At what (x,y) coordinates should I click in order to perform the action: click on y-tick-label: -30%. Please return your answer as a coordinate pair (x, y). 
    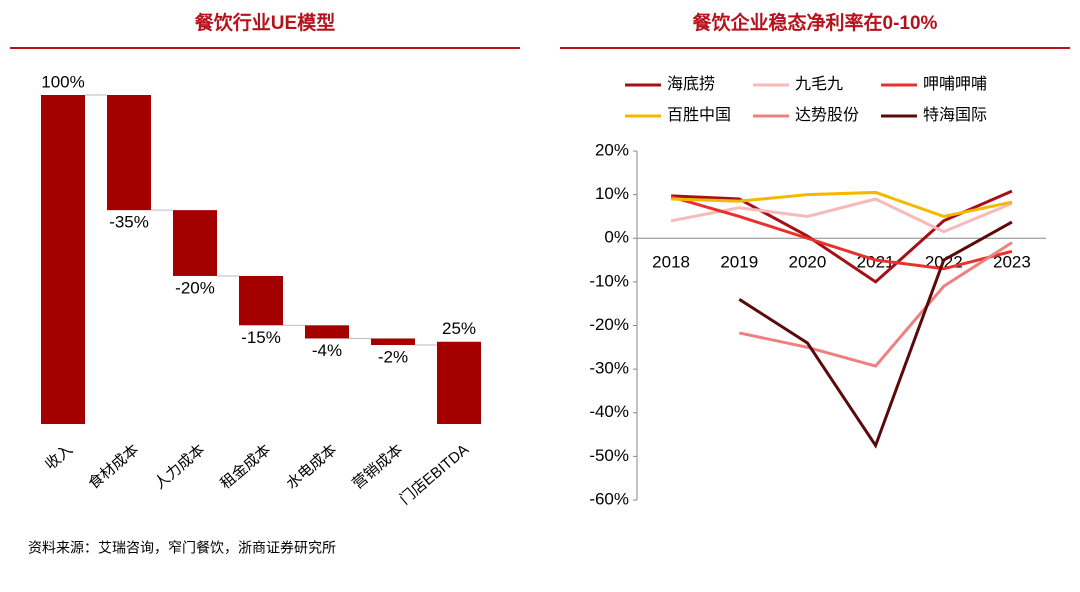
    Looking at the image, I should click on (609, 368).